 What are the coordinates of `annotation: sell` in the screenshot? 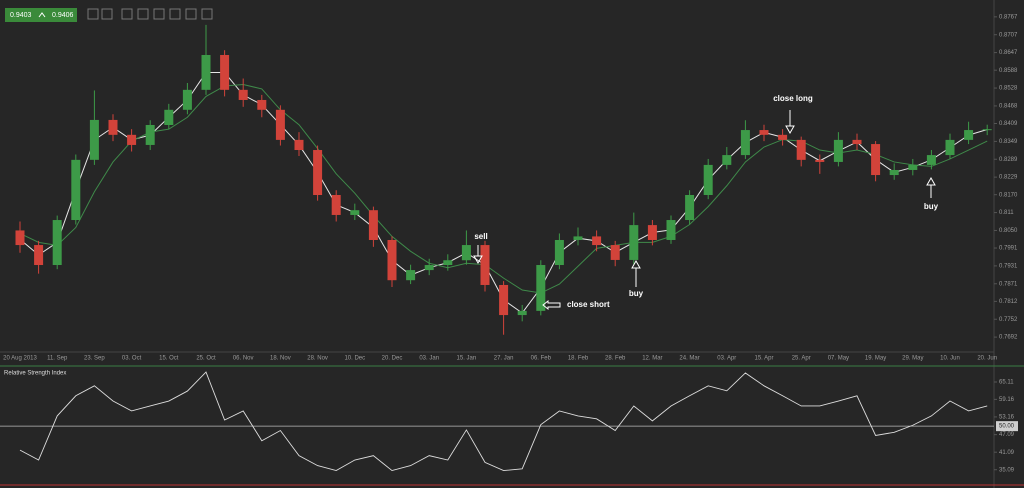 It's located at (480, 236).